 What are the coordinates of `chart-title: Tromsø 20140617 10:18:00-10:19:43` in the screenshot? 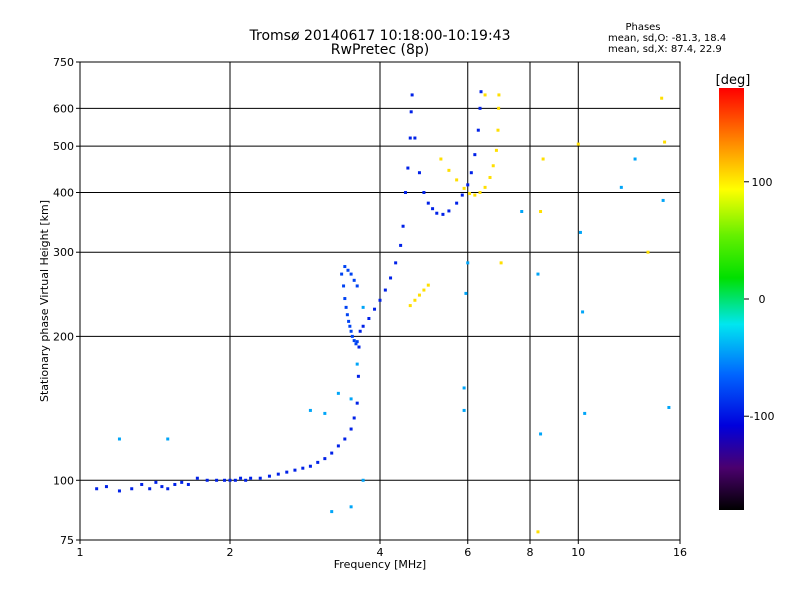 It's located at (380, 36).